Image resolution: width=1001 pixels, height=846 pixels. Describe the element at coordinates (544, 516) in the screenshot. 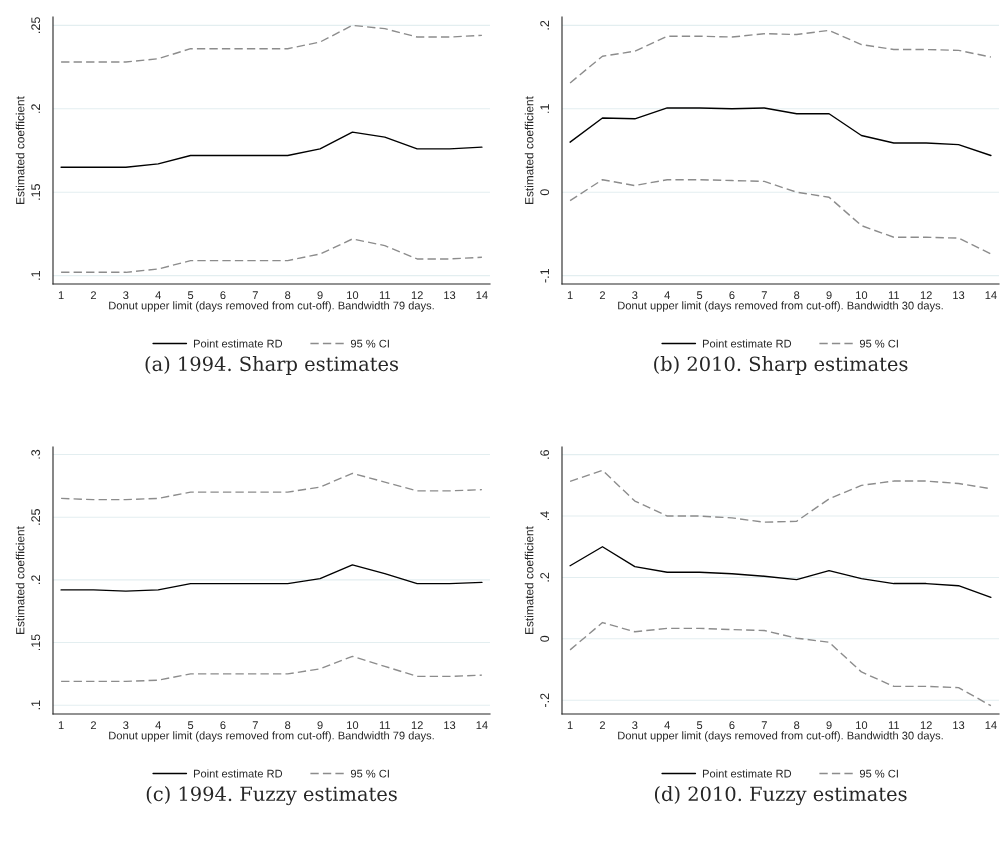

I see `y-tick-label: .4` at that location.